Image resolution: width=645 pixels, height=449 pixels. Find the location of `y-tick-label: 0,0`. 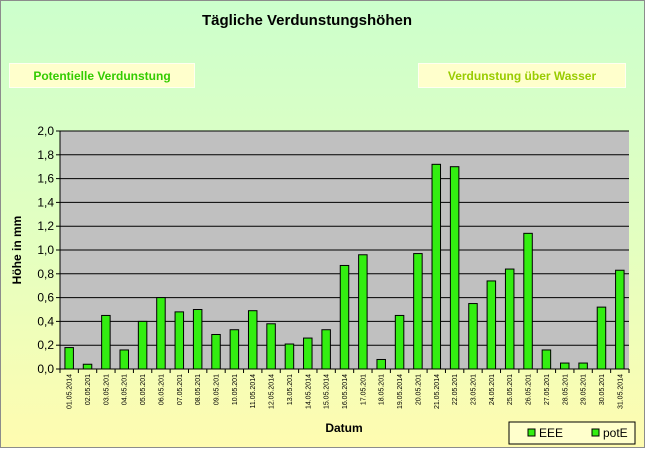

y-tick-label: 0,0 is located at coordinates (45, 369).